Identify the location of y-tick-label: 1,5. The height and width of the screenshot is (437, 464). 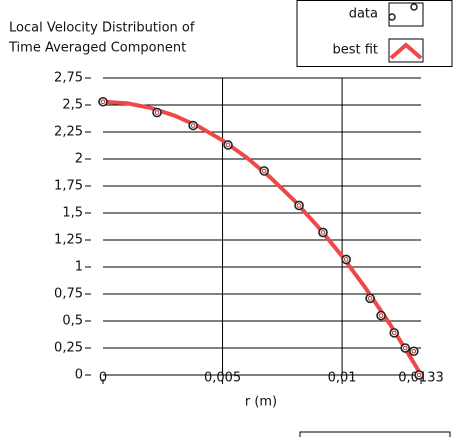
(72, 213).